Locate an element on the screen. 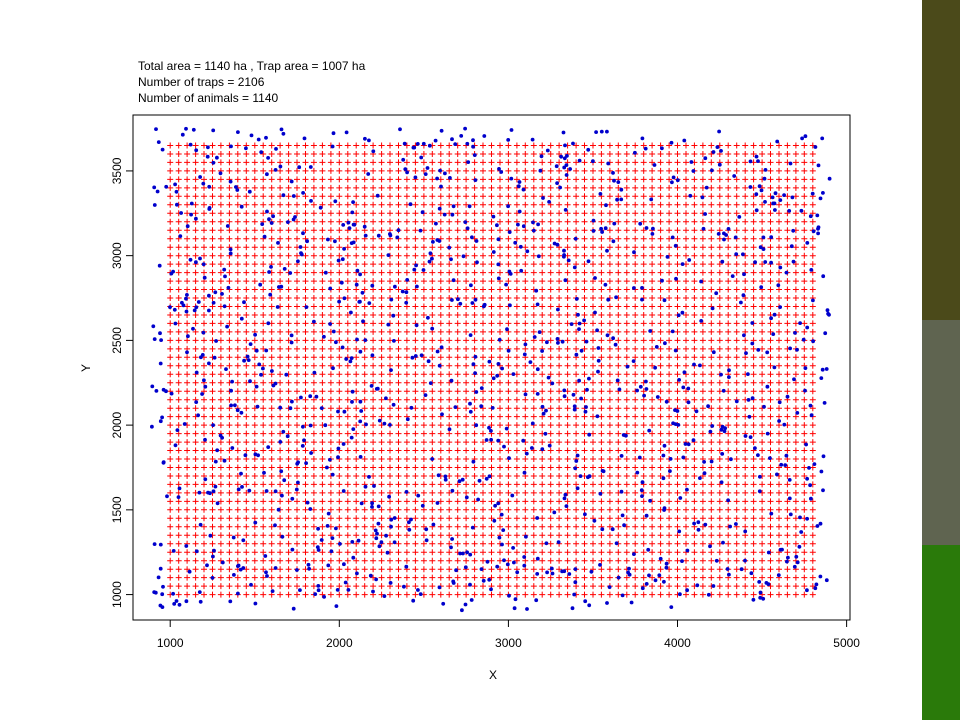 The height and width of the screenshot is (720, 960). side-panel-middle is located at coordinates (941, 432).